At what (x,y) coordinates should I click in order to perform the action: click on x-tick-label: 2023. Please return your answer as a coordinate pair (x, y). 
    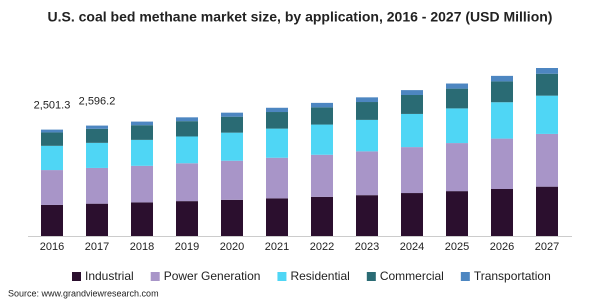
    Looking at the image, I should click on (367, 247).